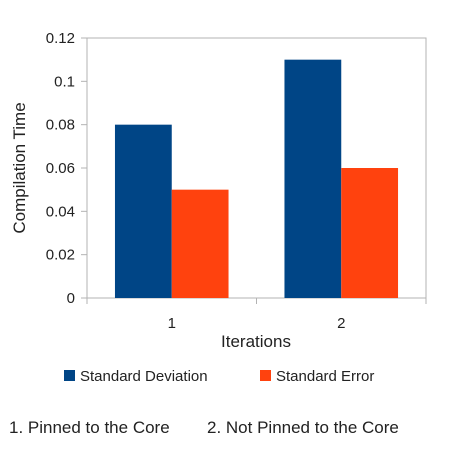 The height and width of the screenshot is (457, 474). Describe the element at coordinates (265, 375) in the screenshot. I see `legend-swatch-standard-error` at that location.